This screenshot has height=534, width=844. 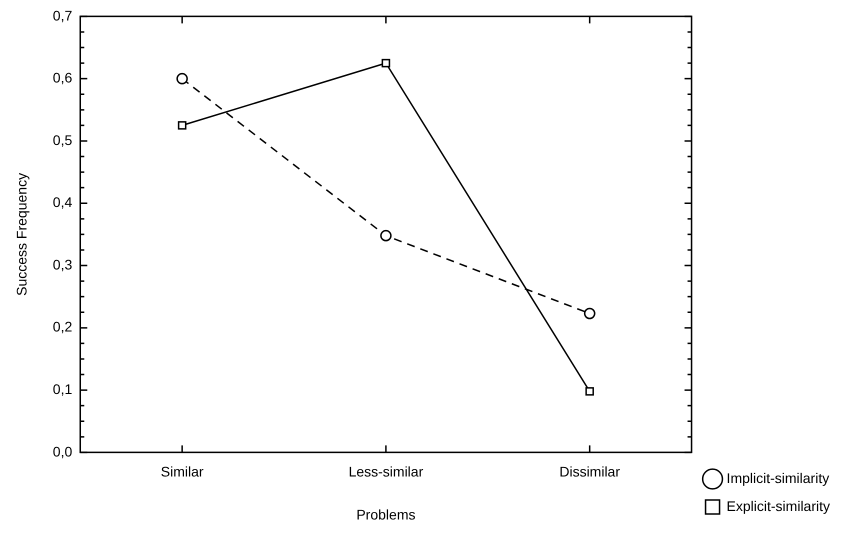 What do you see at coordinates (778, 478) in the screenshot?
I see `legend-label: Implicit-similarity` at bounding box center [778, 478].